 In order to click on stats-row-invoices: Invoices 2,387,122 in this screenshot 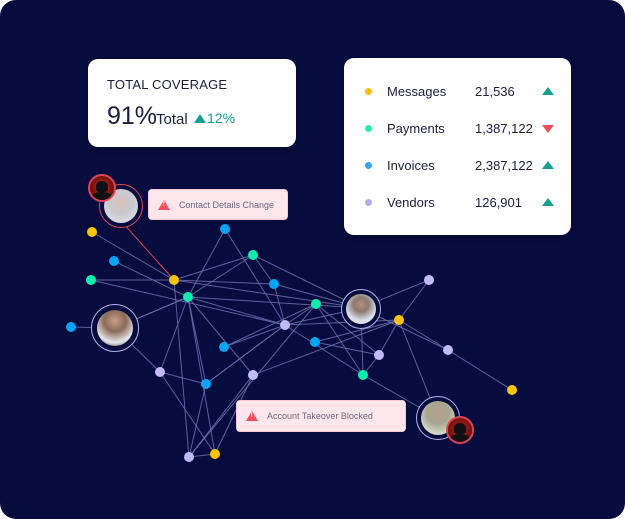, I will do `click(457, 166)`.